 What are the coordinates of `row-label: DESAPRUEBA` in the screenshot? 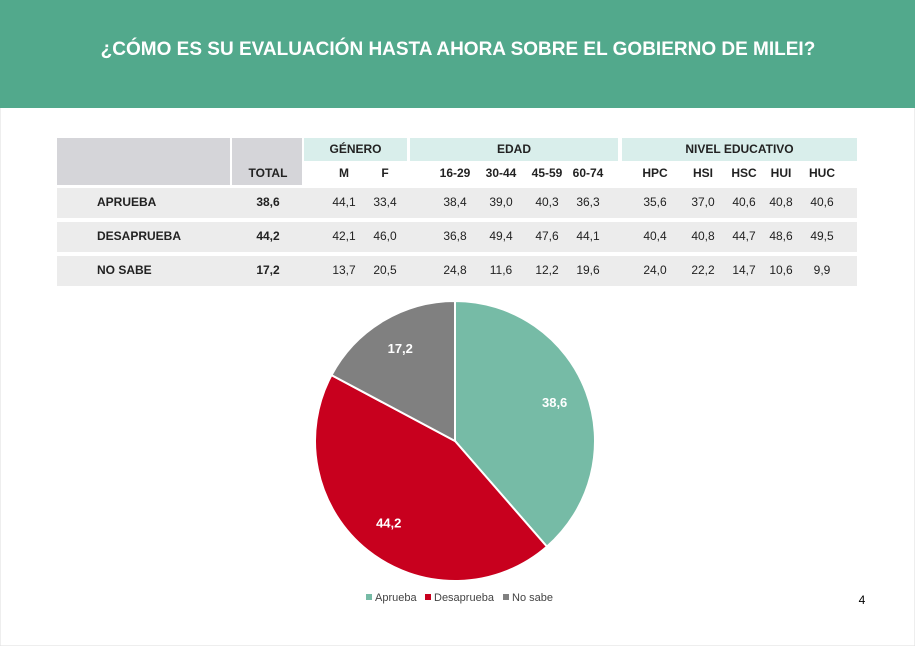 It's located at (139, 236).